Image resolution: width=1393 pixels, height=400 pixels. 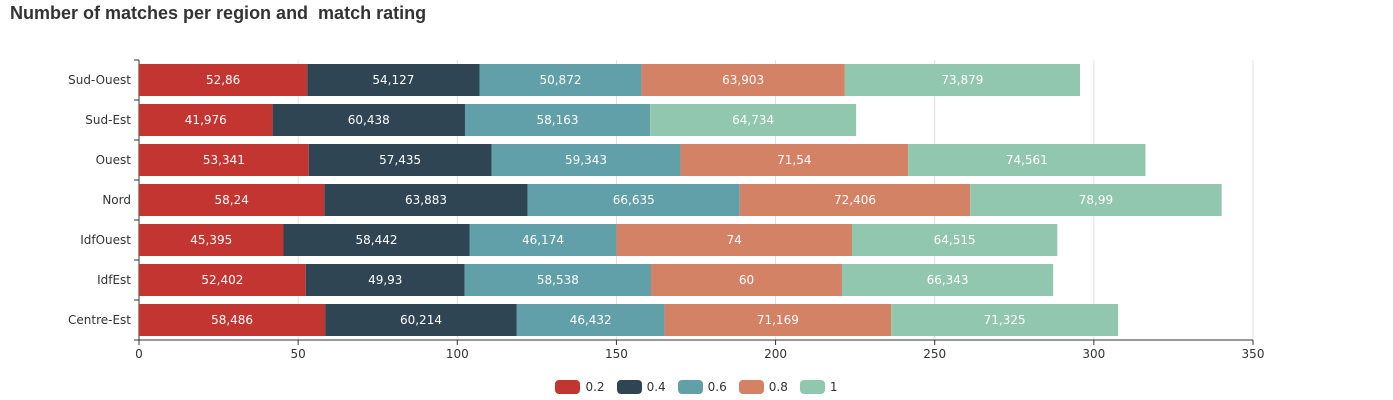 What do you see at coordinates (108, 120) in the screenshot?
I see `y-tick-label: Sud-Est` at bounding box center [108, 120].